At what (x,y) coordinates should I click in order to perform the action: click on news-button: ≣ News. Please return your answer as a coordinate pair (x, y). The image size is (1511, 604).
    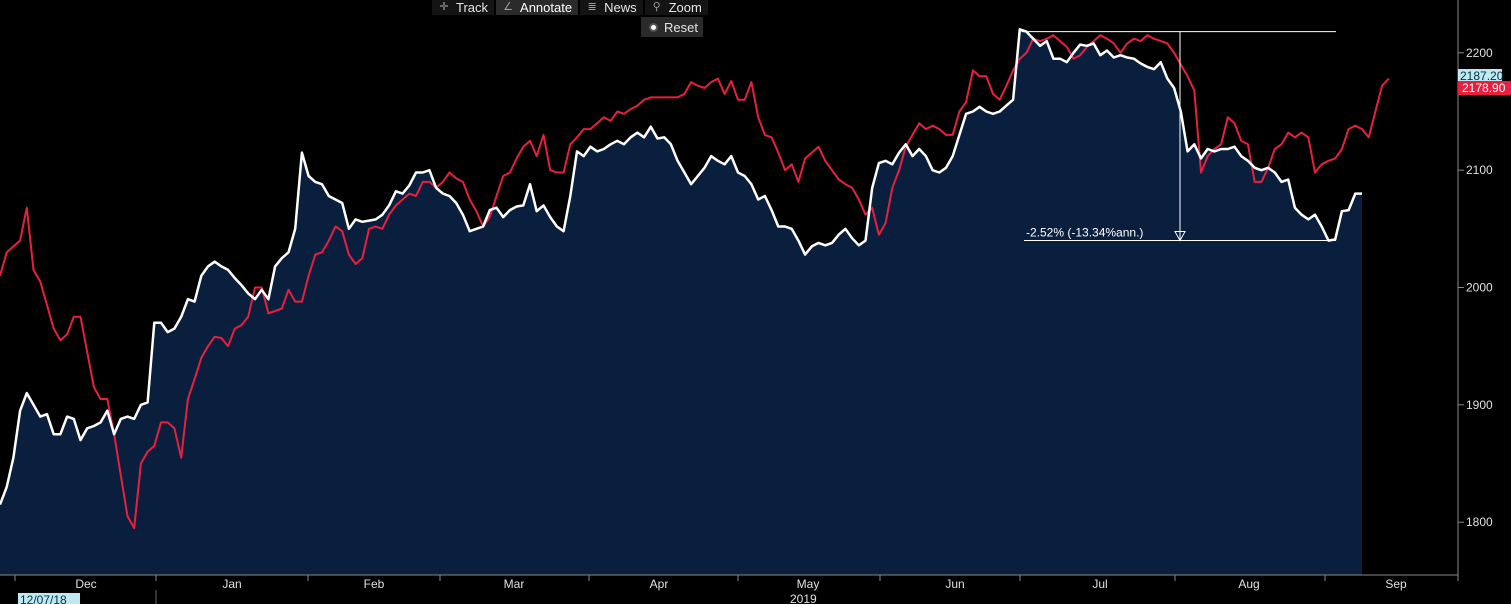
    Looking at the image, I should click on (611, 7).